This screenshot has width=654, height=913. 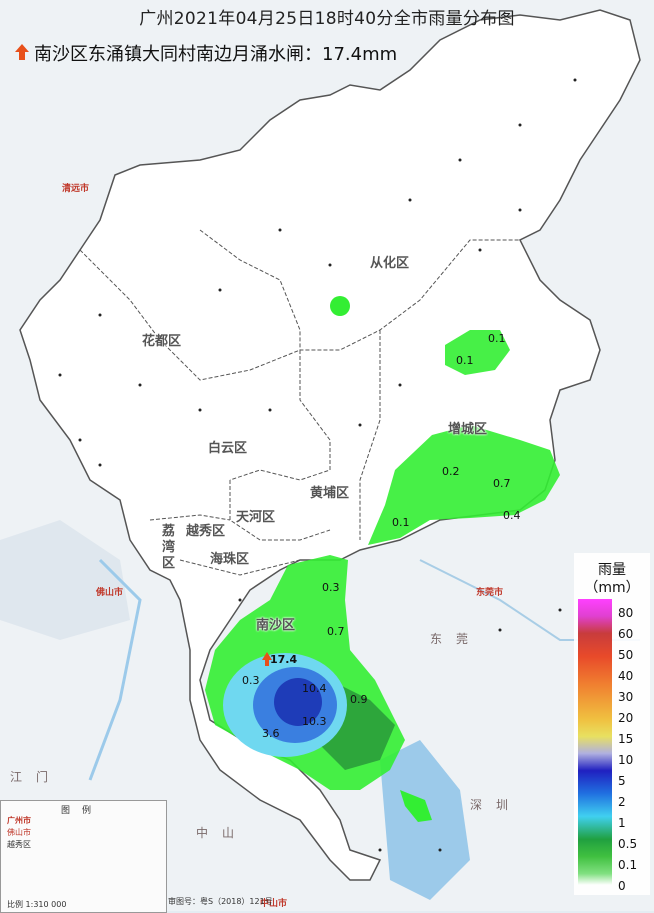 What do you see at coordinates (496, 805) in the screenshot?
I see `region-label-shenzhen: 深圳` at bounding box center [496, 805].